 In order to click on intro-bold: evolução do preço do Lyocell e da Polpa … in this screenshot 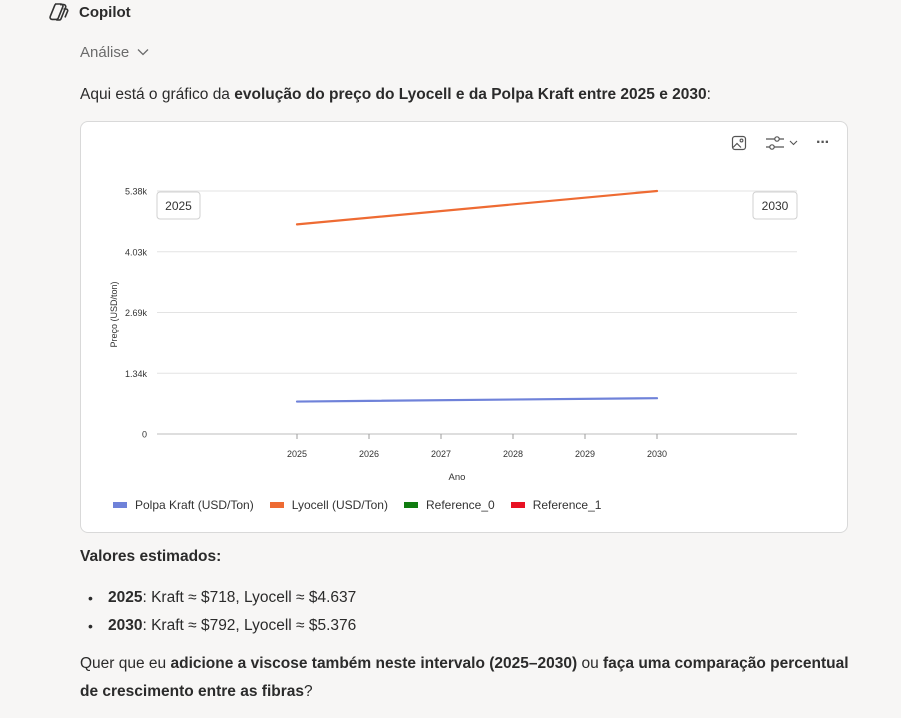, I will do `click(470, 94)`.